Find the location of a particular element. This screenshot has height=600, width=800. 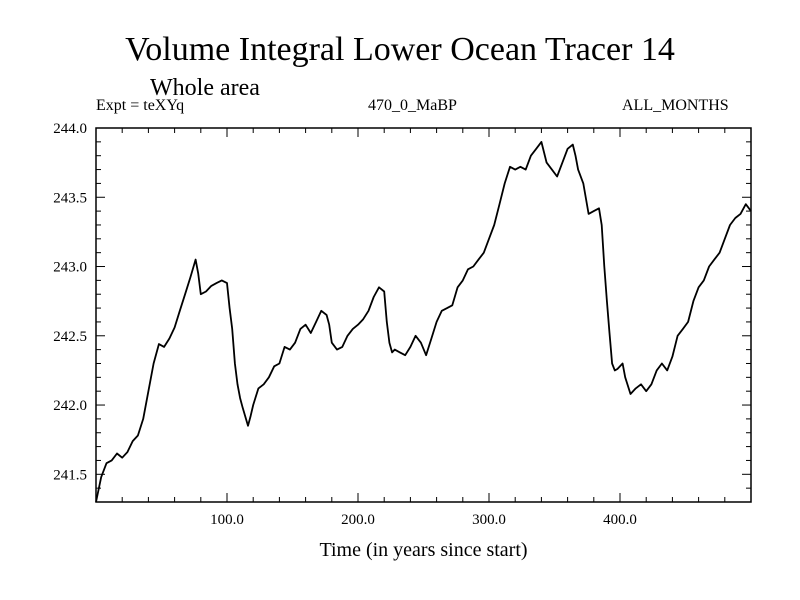

period-label: 470_0_MaBP is located at coordinates (412, 105).